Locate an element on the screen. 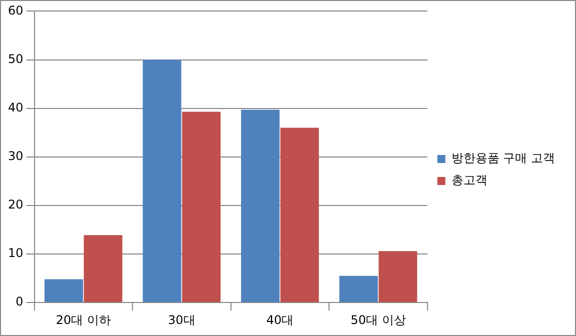 The image size is (576, 336). y-tick-label: 50 is located at coordinates (16, 59).